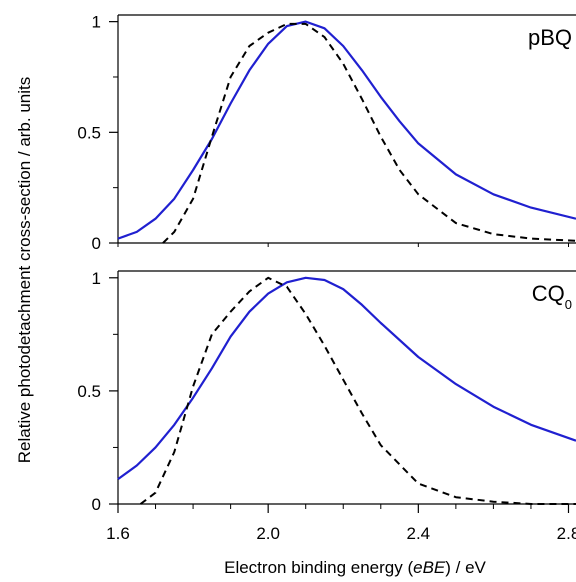 This screenshot has height=582, width=576. Describe the element at coordinates (419, 533) in the screenshot. I see `x-tick-label: 2.4` at that location.